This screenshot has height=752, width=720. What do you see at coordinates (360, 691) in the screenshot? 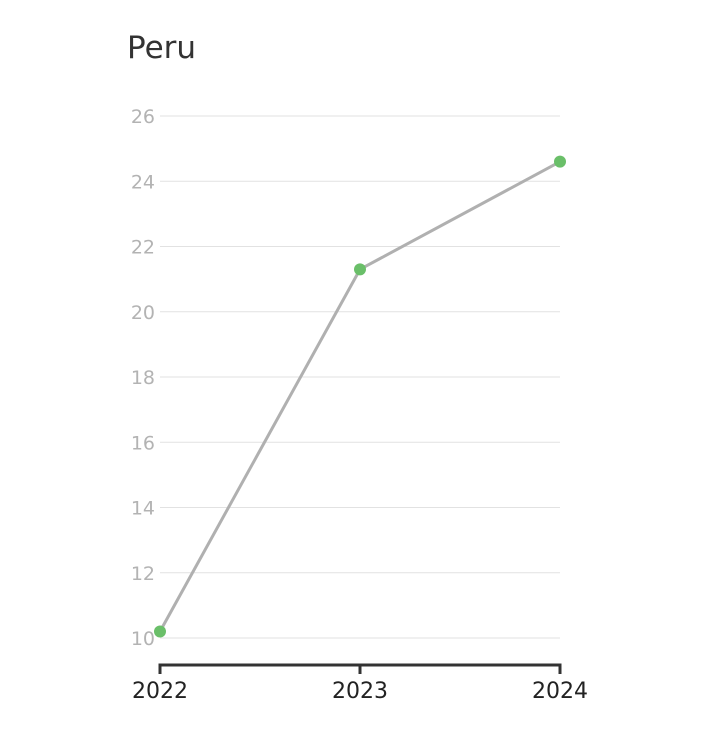
I see `x-tick-label: 2023` at bounding box center [360, 691].